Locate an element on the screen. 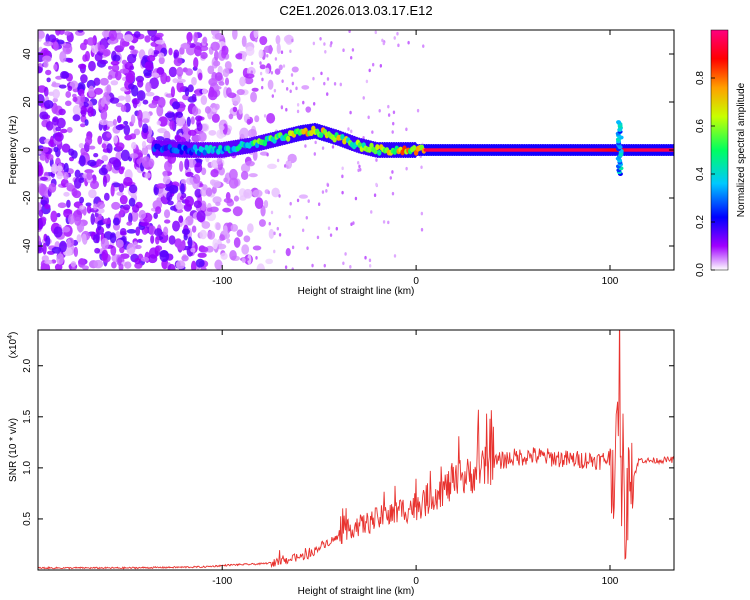 The width and height of the screenshot is (750, 600). snr-xtick-label: -100 is located at coordinates (222, 581).